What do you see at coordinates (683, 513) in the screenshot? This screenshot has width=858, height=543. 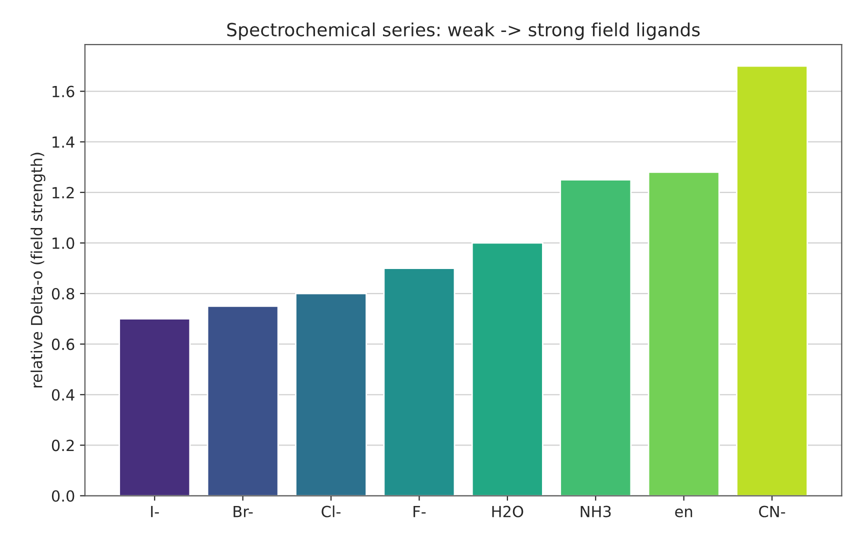 I see `x-tick-label: en` at bounding box center [683, 513].